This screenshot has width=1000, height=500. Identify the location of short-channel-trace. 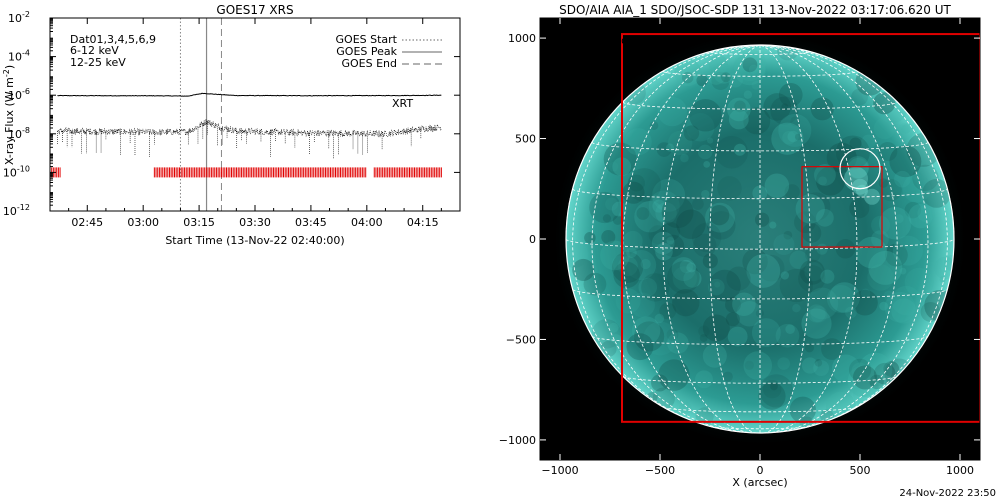
(249, 128).